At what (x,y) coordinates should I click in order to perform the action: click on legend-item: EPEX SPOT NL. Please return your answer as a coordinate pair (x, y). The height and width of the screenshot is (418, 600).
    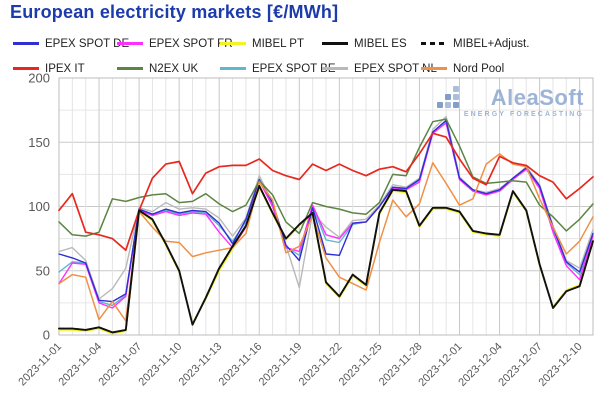
    Looking at the image, I should click on (379, 69).